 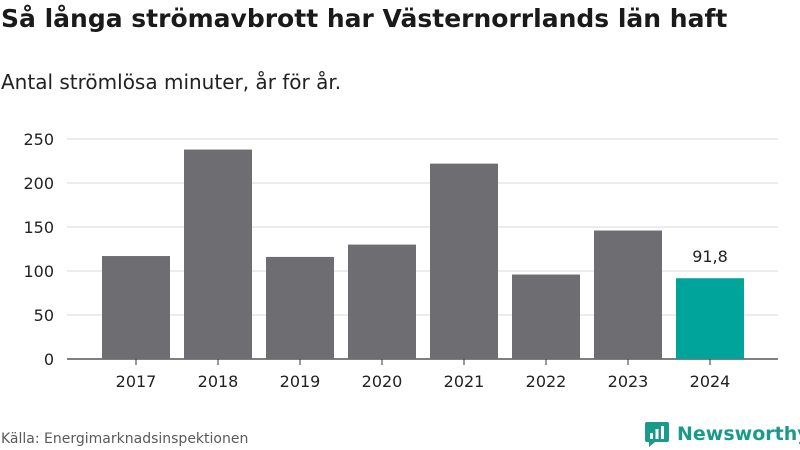 I want to click on bar-2018, so click(x=218, y=254).